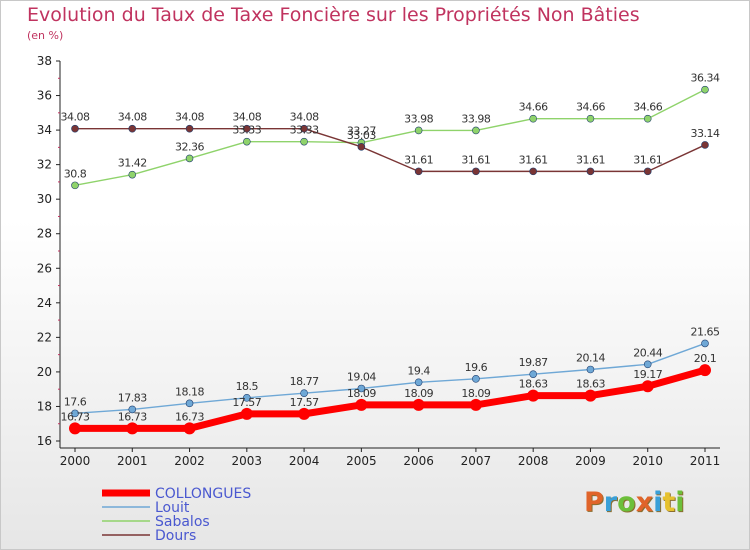 The image size is (750, 550). What do you see at coordinates (361, 376) in the screenshot?
I see `data-label: 19.04` at bounding box center [361, 376].